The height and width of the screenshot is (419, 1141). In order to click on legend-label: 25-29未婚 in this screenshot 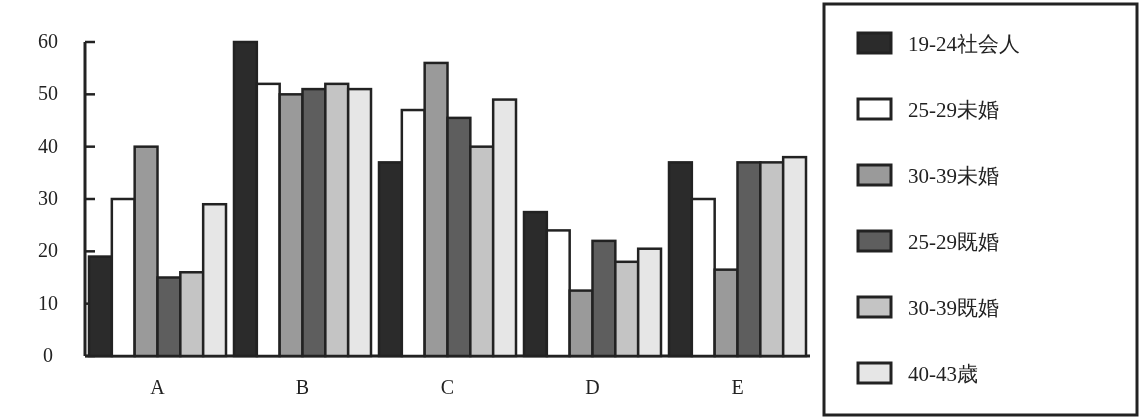, I will do `click(953, 110)`.